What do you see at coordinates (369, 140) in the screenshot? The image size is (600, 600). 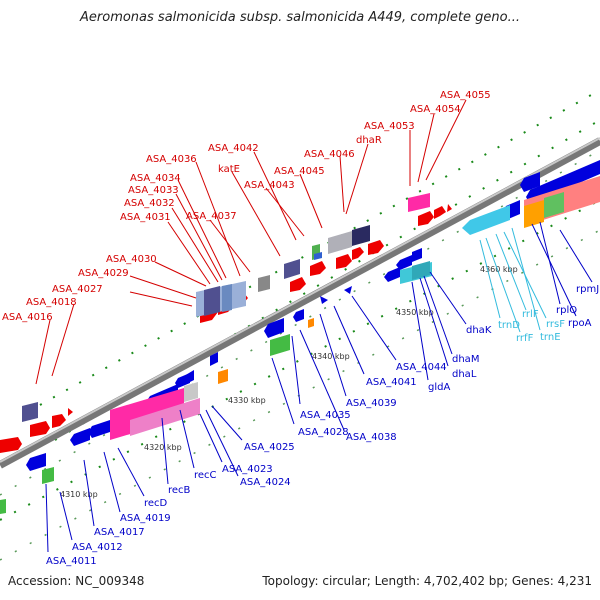 I see `gene-label: dhaR` at bounding box center [369, 140].